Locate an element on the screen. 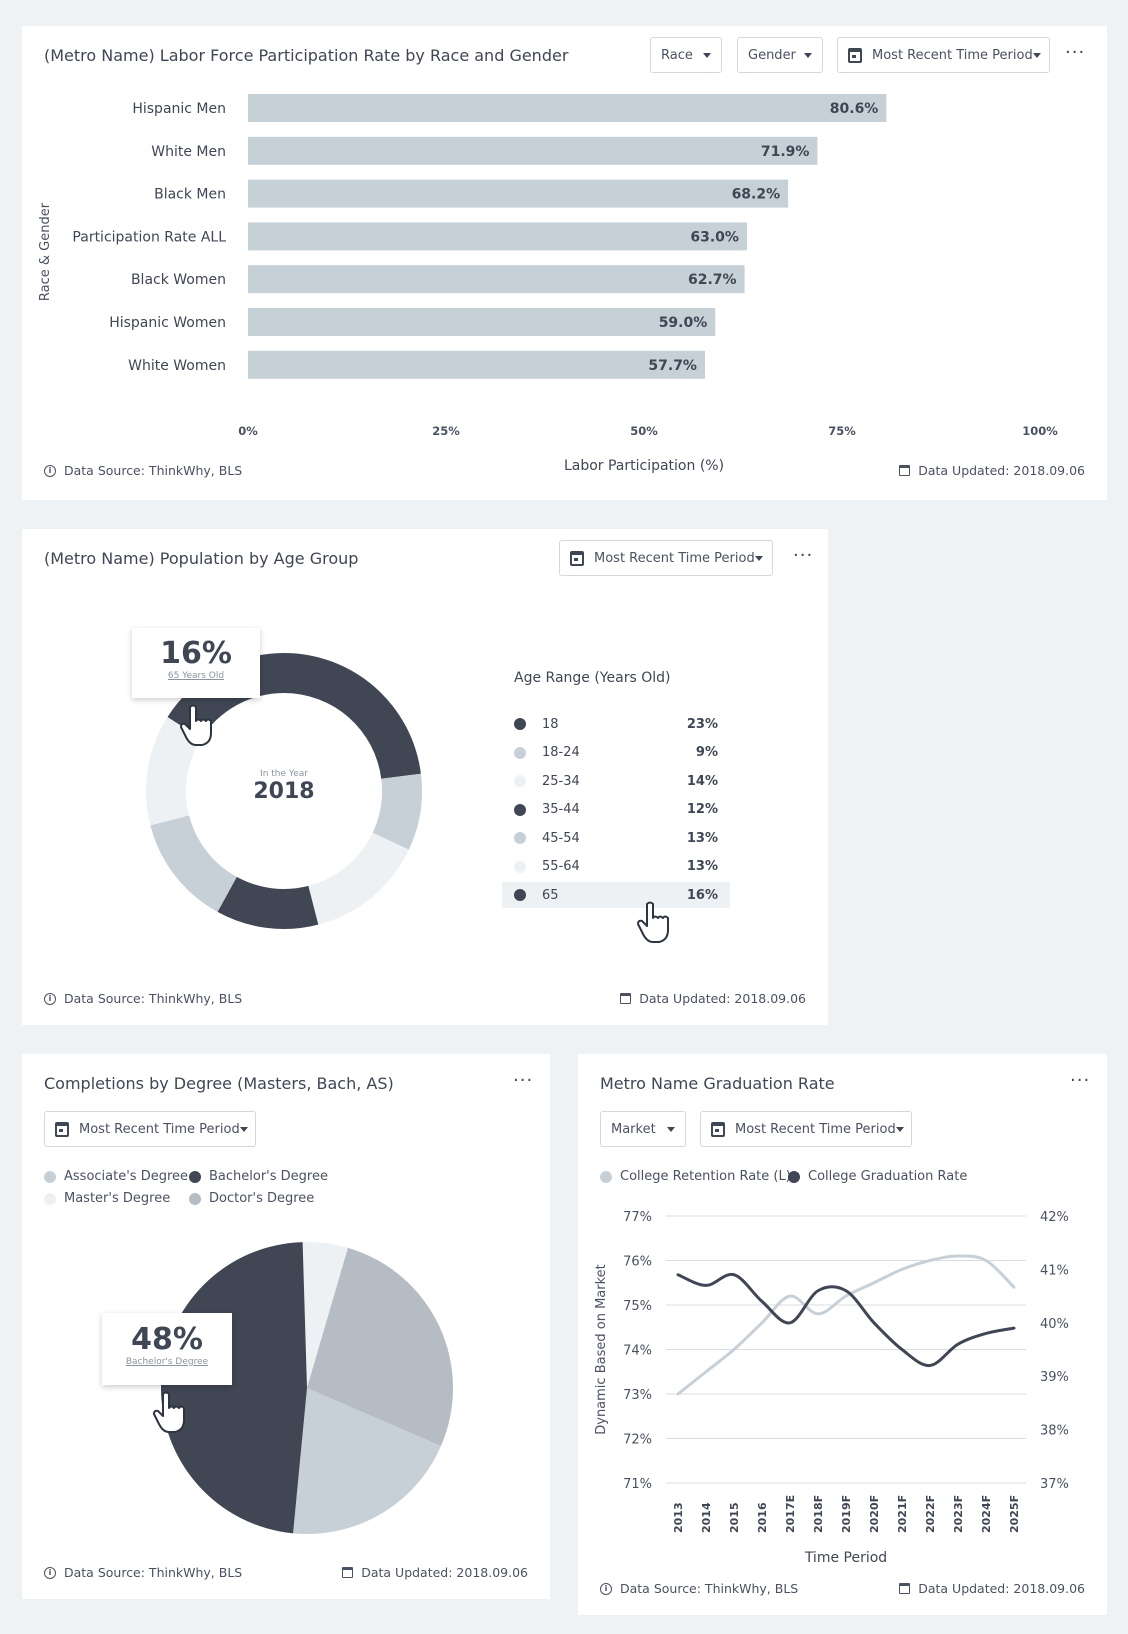  tooltip-value: 48% is located at coordinates (167, 1339).